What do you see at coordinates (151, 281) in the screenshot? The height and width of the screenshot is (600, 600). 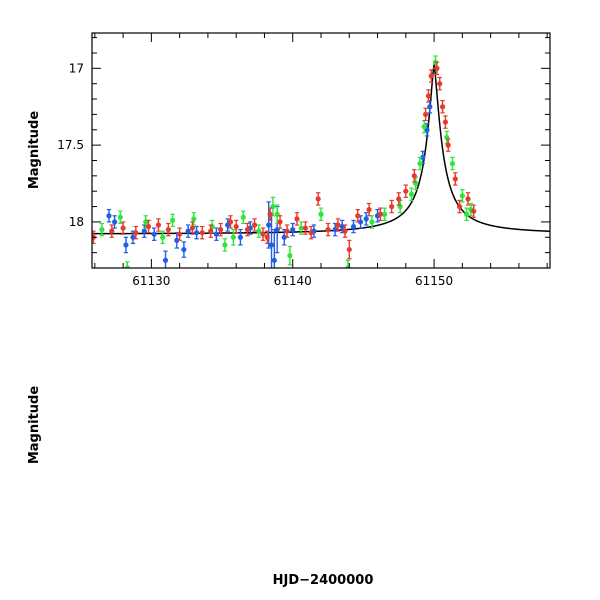 I see `x-tick-label: 61130` at bounding box center [151, 281].